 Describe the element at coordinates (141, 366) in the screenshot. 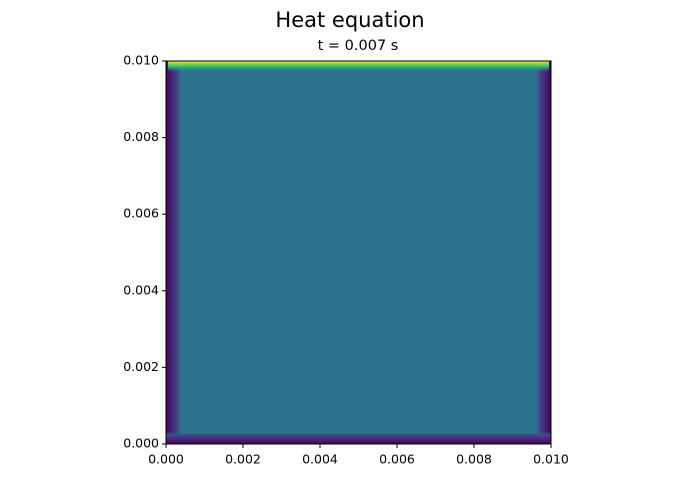

I see `y-tick-label: 0.002` at that location.